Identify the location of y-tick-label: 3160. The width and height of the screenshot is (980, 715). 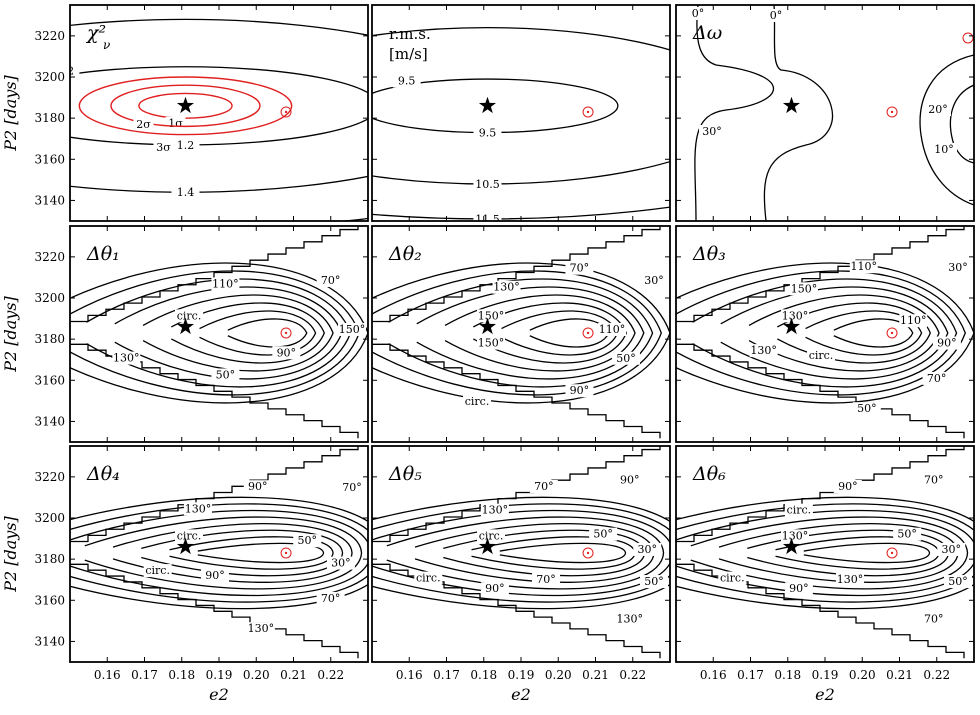
(49, 380).